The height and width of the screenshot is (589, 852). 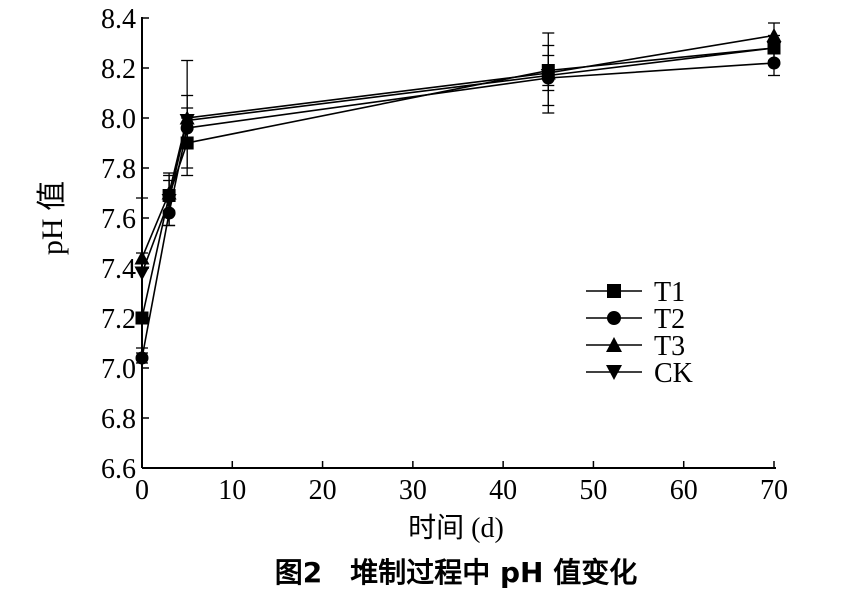 What do you see at coordinates (118, 269) in the screenshot?
I see `y-tick-label: 7.4` at bounding box center [118, 269].